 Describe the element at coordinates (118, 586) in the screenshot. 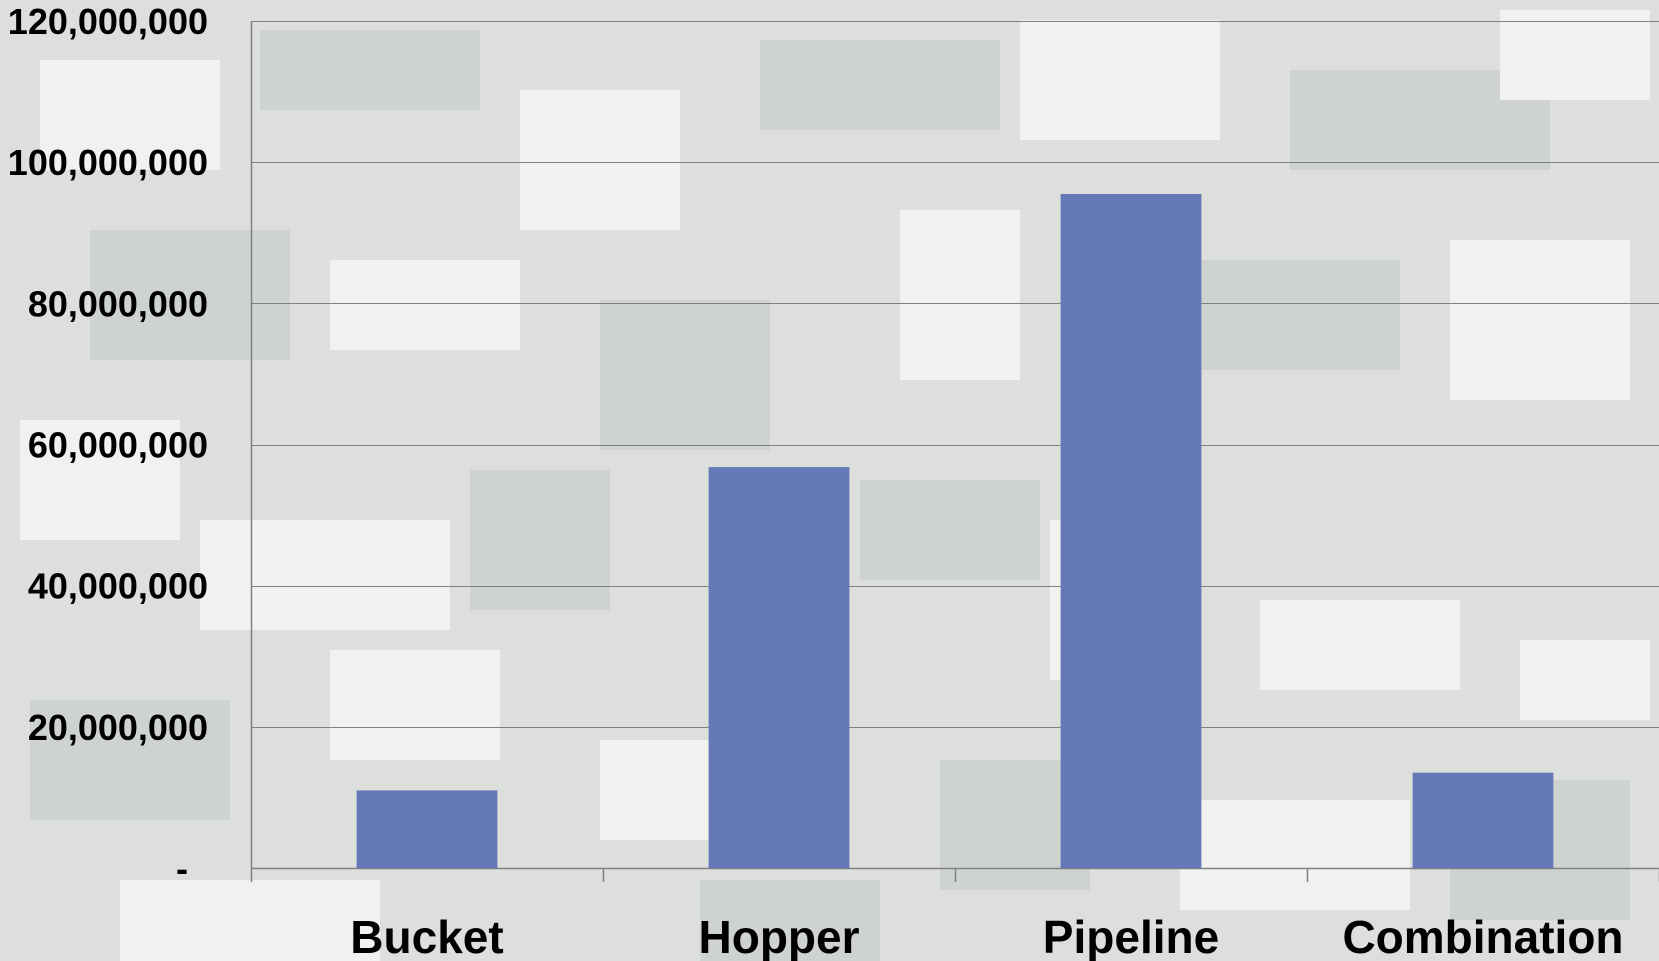

I see `y-tick-label: 40,000,000` at that location.